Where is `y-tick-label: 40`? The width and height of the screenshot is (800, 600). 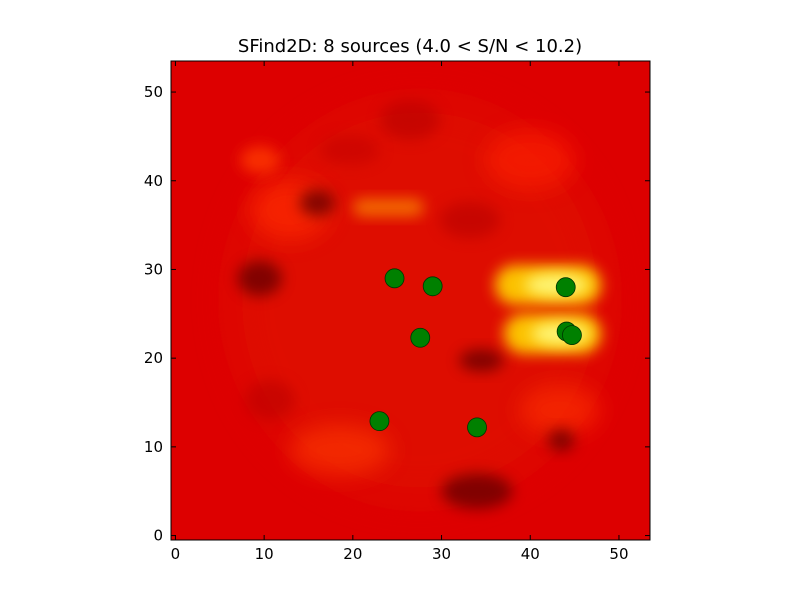
y-tick-label: 40 is located at coordinates (153, 181).